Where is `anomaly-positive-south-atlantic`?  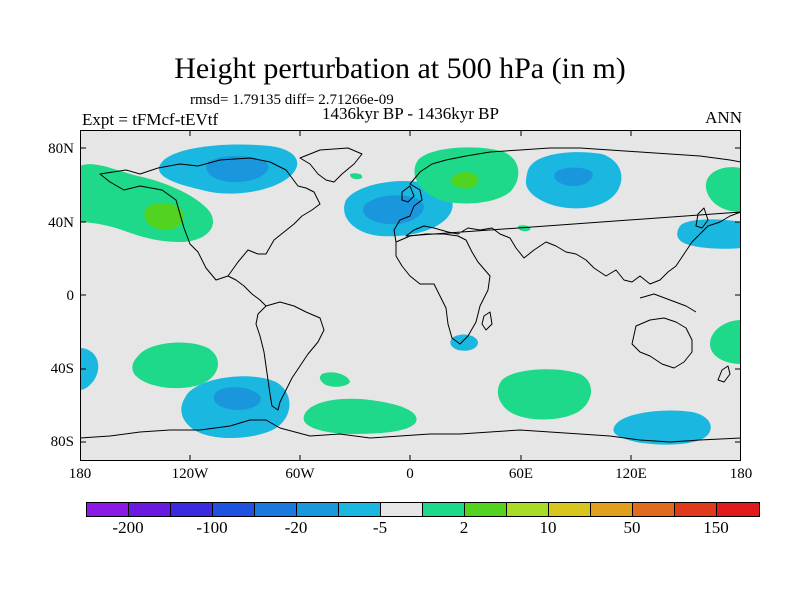
anomaly-positive-south-atlantic is located at coordinates (360, 416).